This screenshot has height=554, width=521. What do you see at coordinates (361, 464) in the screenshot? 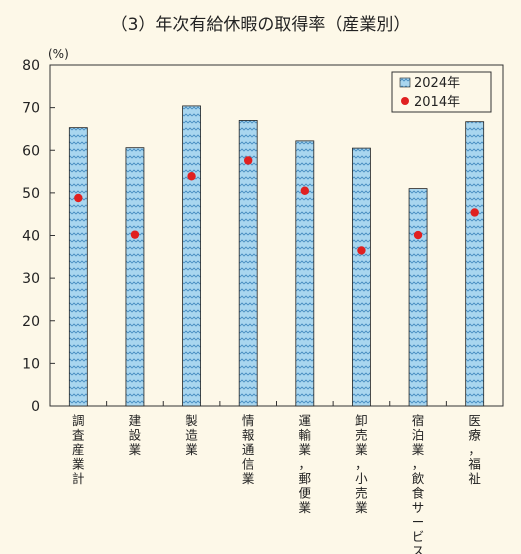
I see `category-label-6: 卸売業，小売業` at bounding box center [361, 464].